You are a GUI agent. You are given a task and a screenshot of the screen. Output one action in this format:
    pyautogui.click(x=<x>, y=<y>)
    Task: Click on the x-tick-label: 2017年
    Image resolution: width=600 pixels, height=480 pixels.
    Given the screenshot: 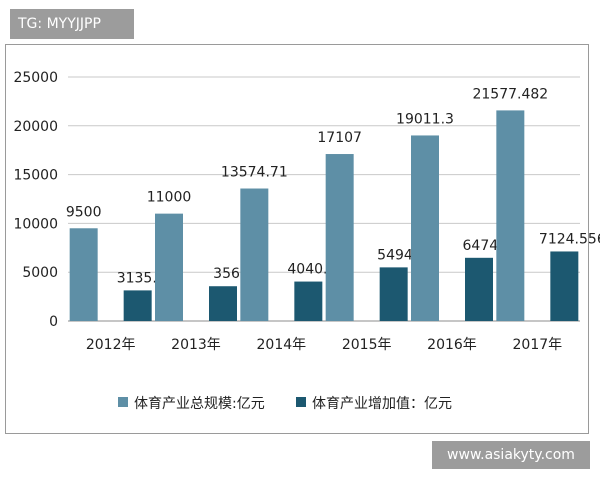 What is the action you would take?
    pyautogui.click(x=538, y=345)
    